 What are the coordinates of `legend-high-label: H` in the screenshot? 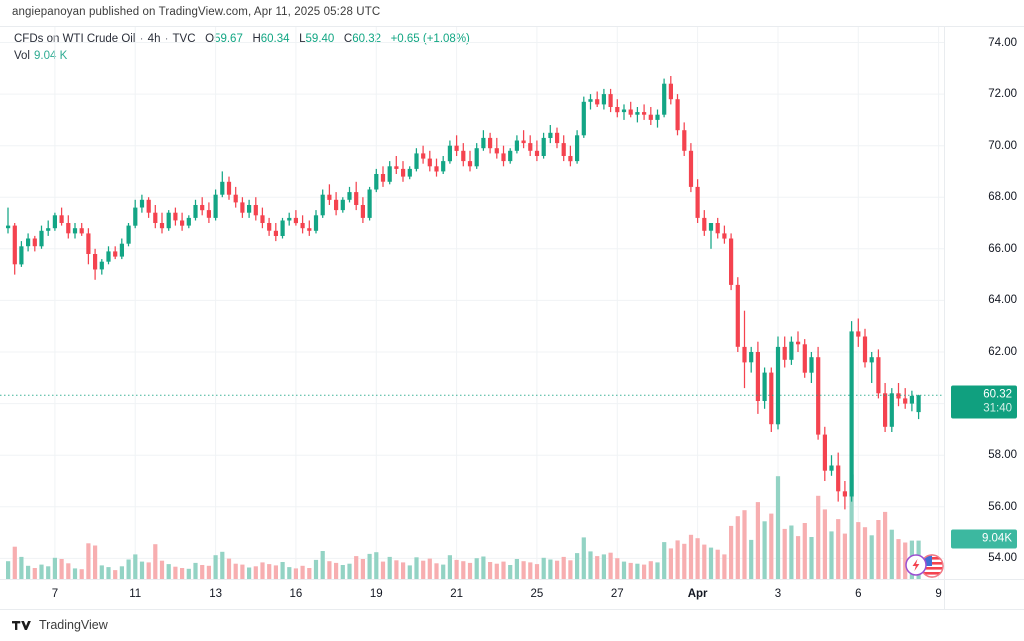 It's located at (256, 39).